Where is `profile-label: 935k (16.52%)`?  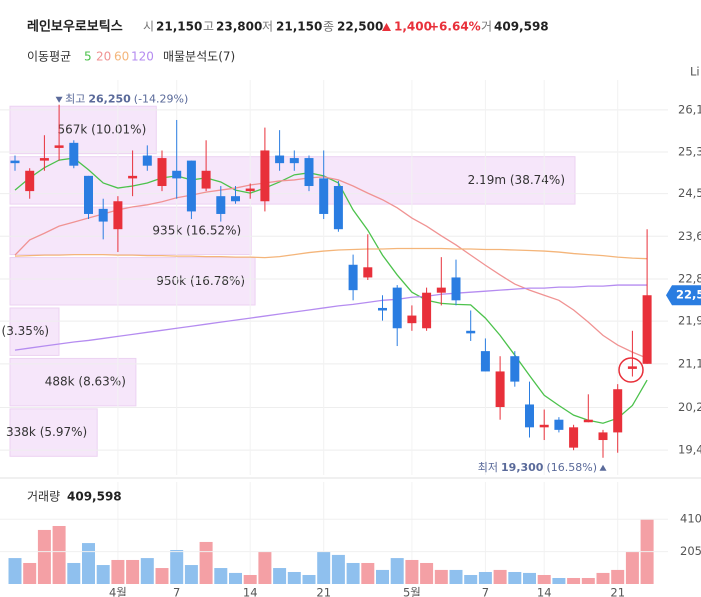 profile-label: 935k (16.52%) is located at coordinates (196, 230).